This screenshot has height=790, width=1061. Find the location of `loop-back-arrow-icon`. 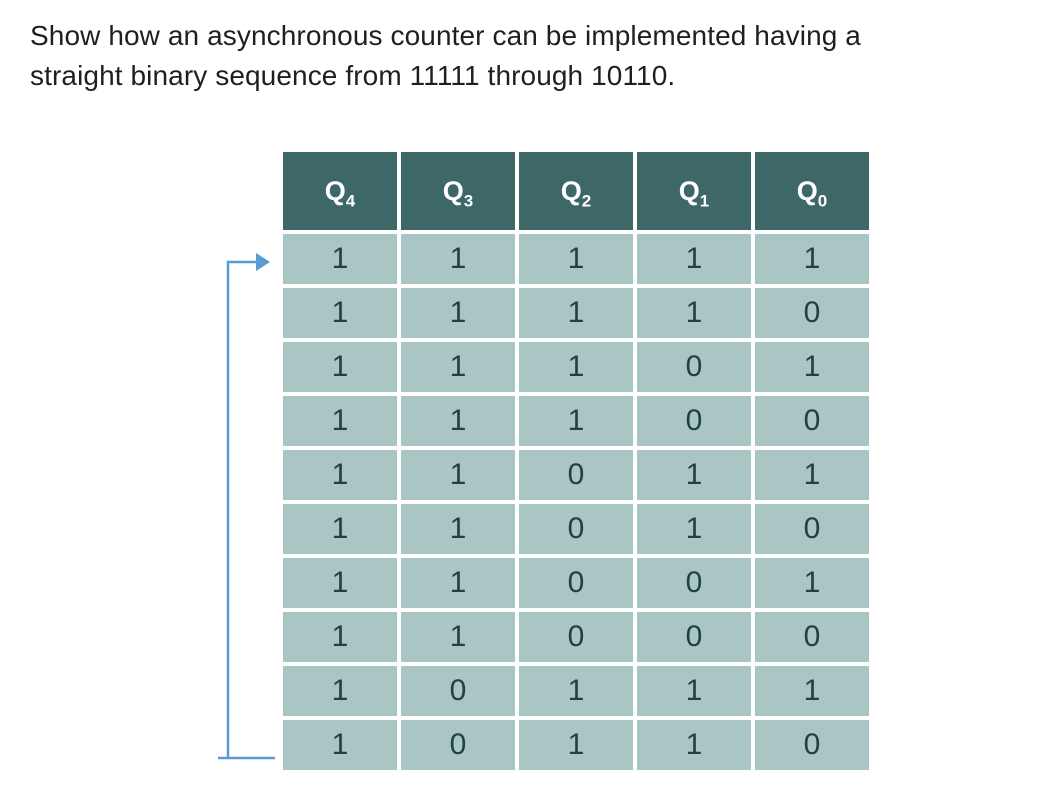

loop-back-arrow-icon is located at coordinates (246, 506).